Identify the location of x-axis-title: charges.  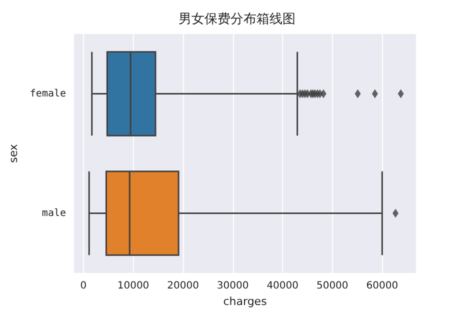
(245, 301).